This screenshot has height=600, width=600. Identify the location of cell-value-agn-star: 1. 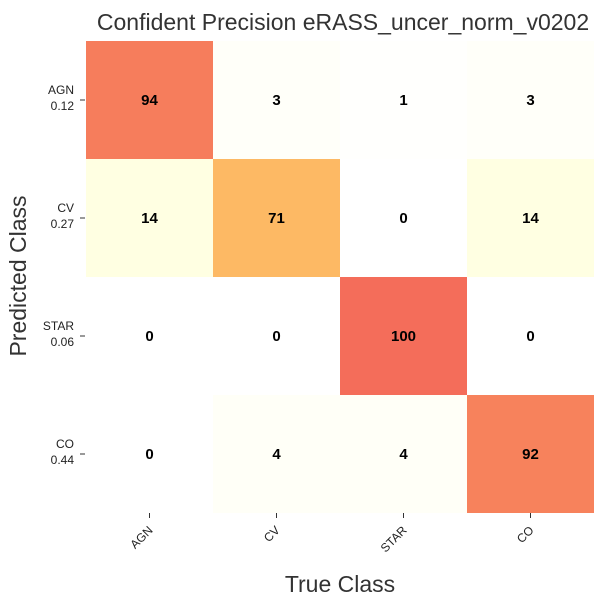
(403, 100).